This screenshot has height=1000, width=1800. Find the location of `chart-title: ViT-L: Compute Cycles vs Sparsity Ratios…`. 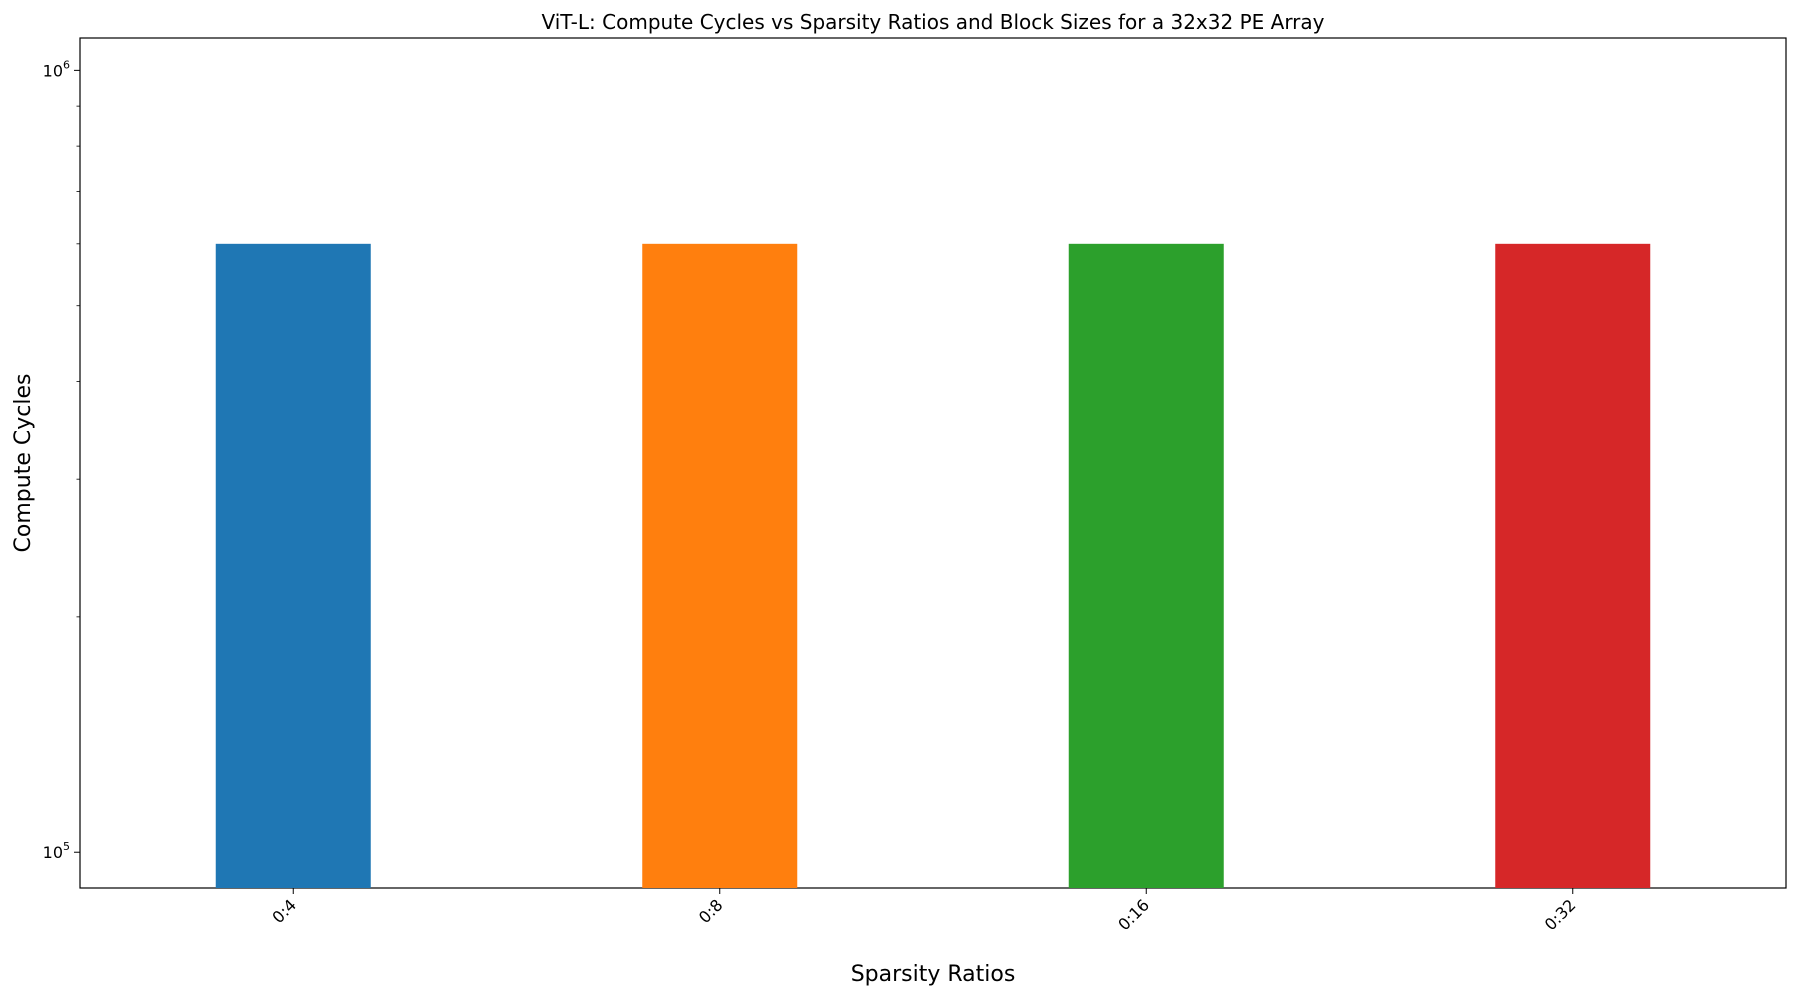

chart-title: ViT-L: Compute Cycles vs Sparsity Ratios… is located at coordinates (933, 22).